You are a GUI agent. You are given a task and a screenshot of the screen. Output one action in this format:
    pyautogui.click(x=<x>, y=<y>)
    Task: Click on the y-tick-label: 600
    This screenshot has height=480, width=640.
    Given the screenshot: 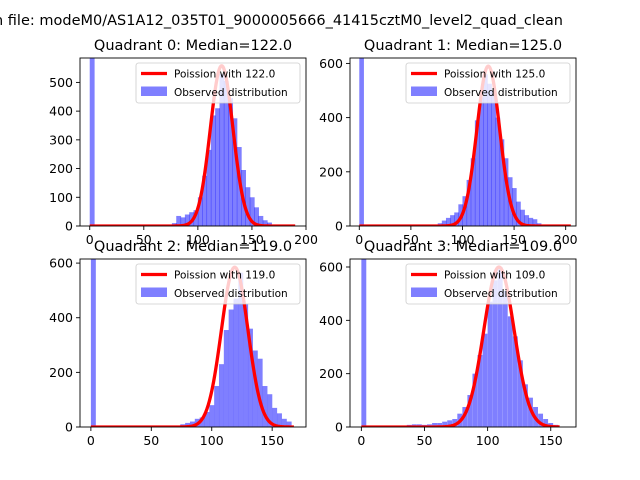 What is the action you would take?
    pyautogui.click(x=331, y=267)
    